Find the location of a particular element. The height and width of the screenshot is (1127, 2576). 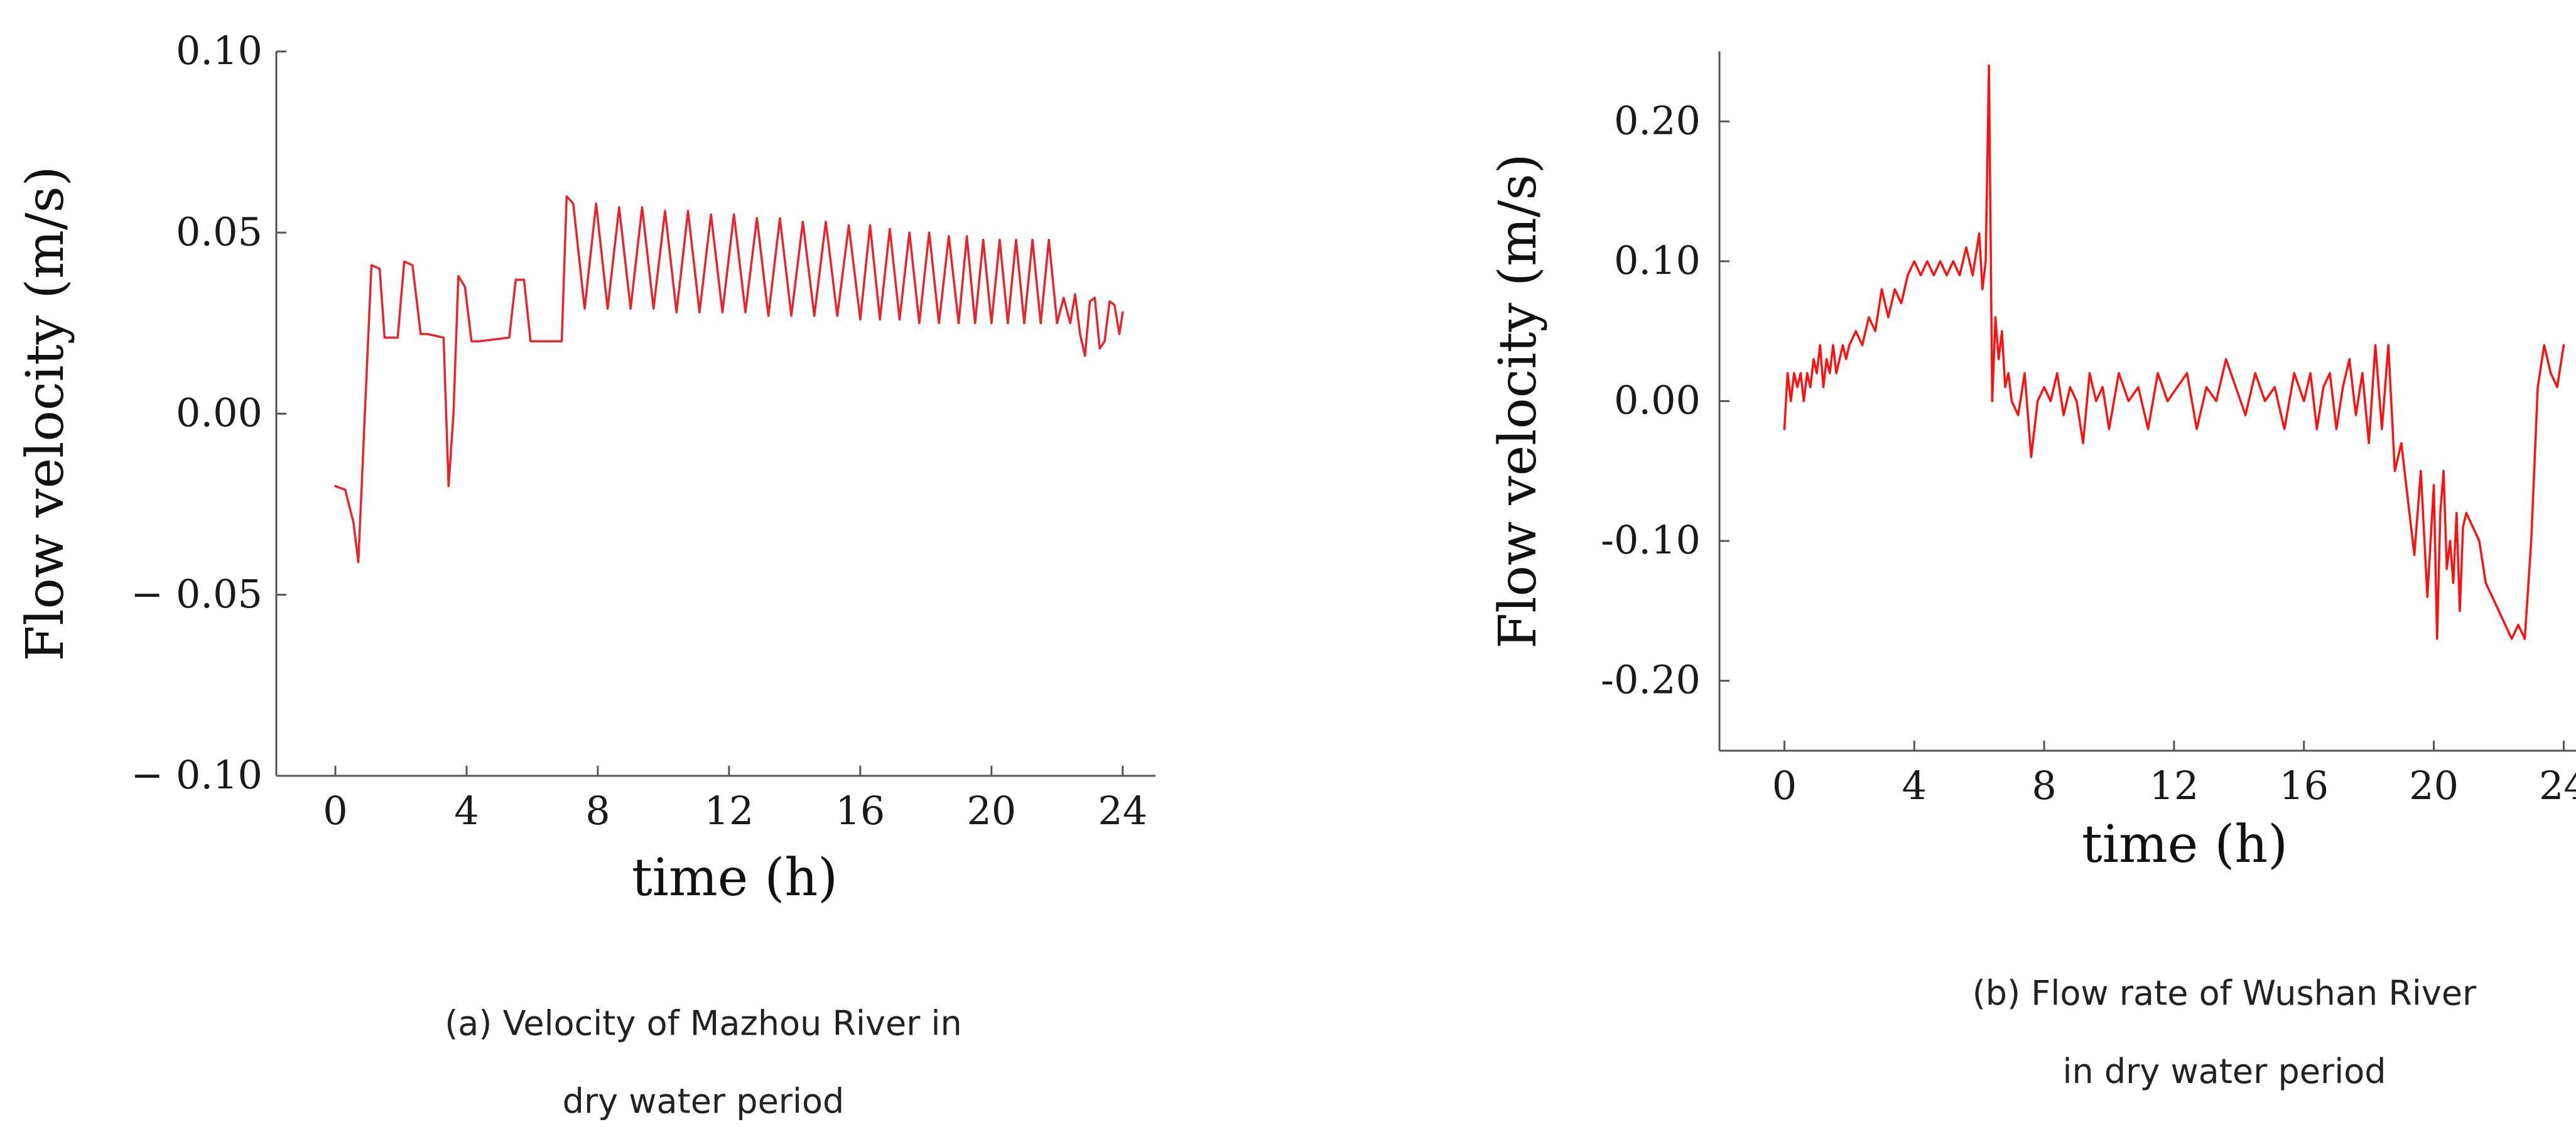

series-line is located at coordinates (729, 379).